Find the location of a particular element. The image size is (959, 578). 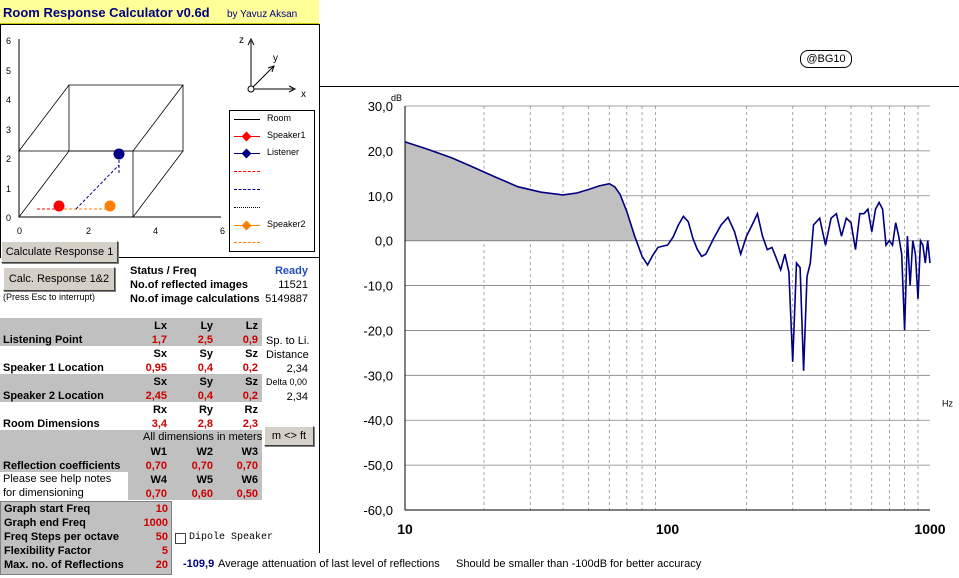

reflection-w4: 0,70 is located at coordinates (156, 494).